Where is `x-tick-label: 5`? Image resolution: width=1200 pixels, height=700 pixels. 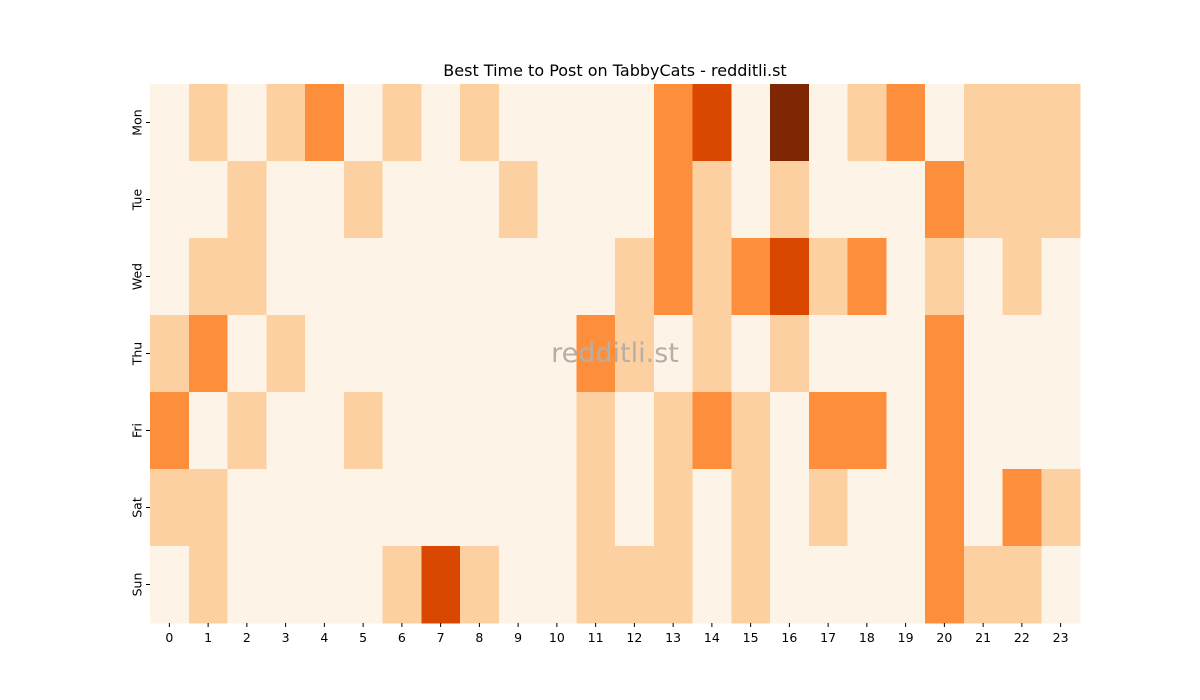
x-tick-label: 5 is located at coordinates (363, 637).